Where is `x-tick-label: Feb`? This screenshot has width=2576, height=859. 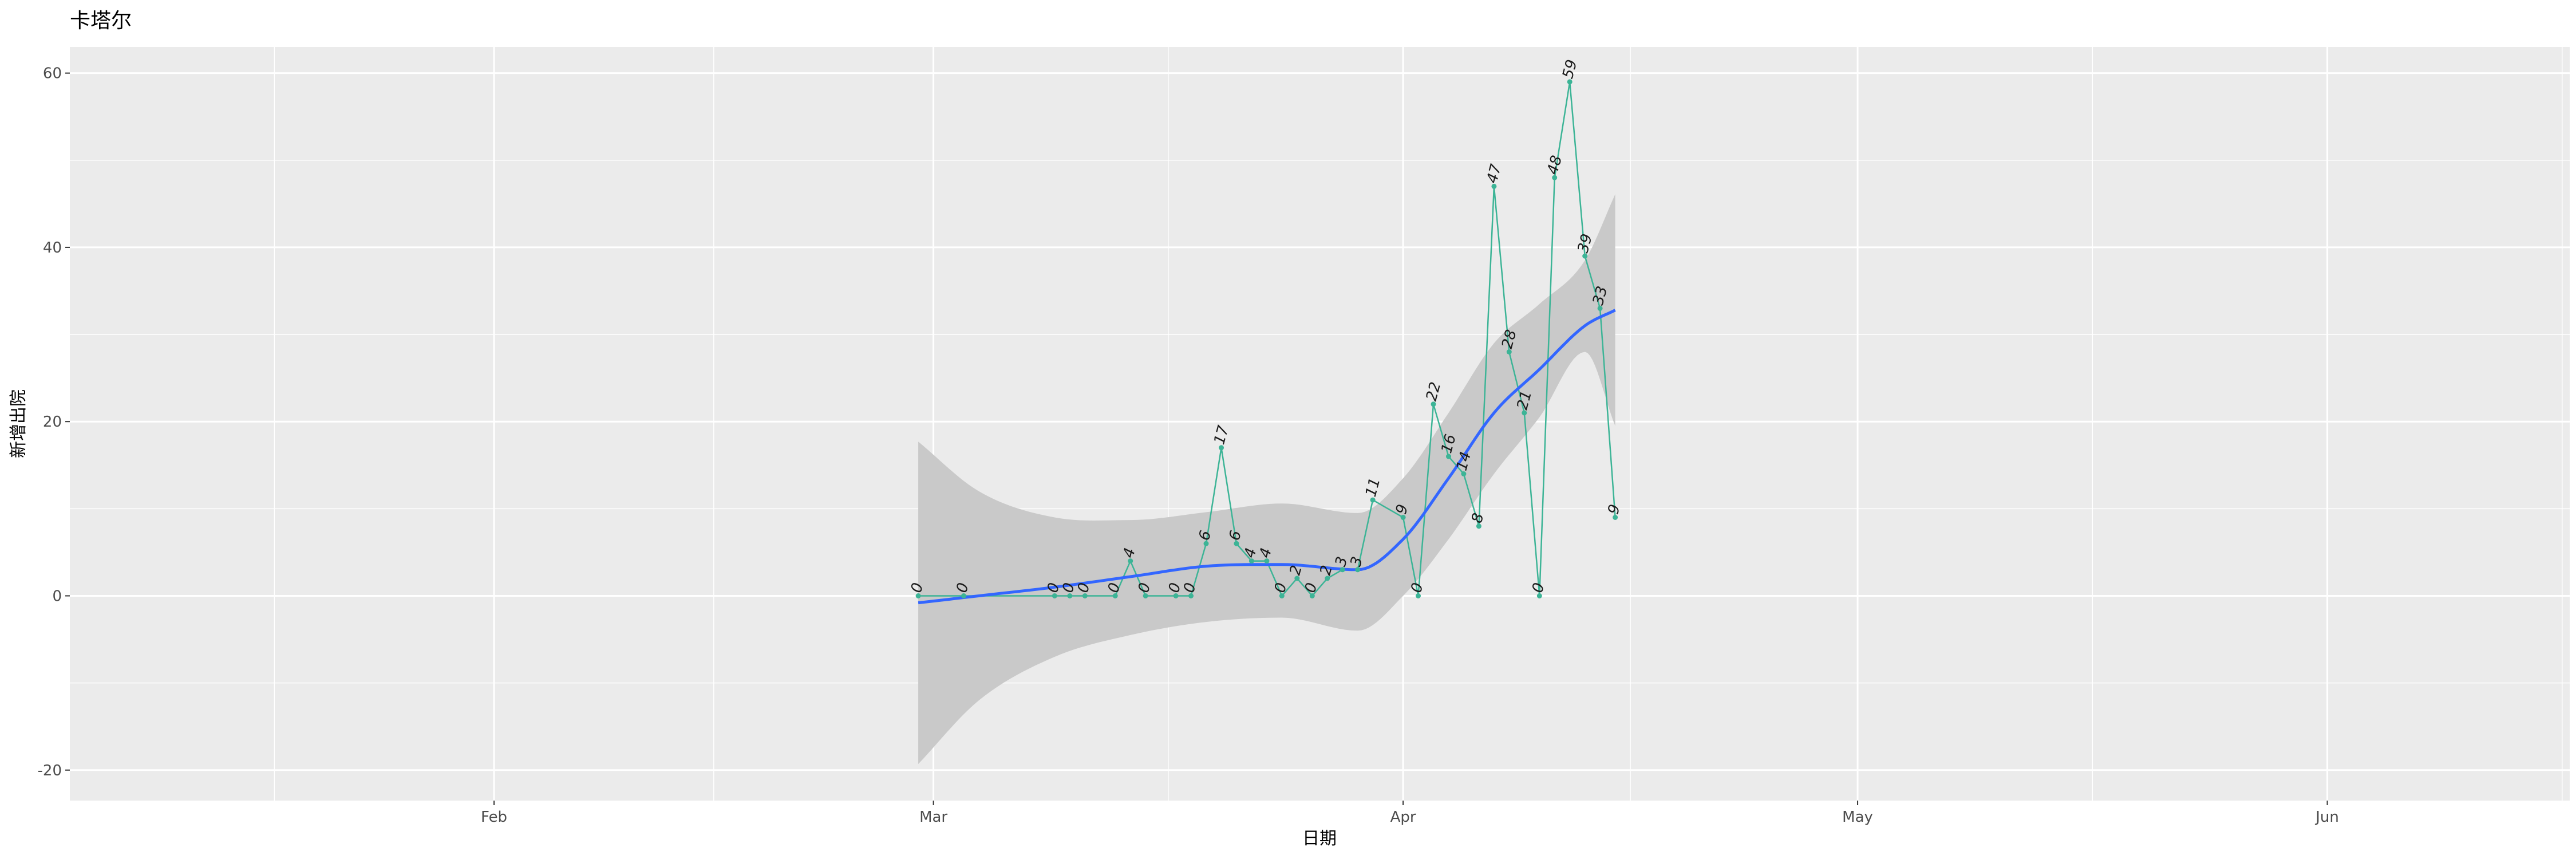 x-tick-label: Feb is located at coordinates (494, 817).